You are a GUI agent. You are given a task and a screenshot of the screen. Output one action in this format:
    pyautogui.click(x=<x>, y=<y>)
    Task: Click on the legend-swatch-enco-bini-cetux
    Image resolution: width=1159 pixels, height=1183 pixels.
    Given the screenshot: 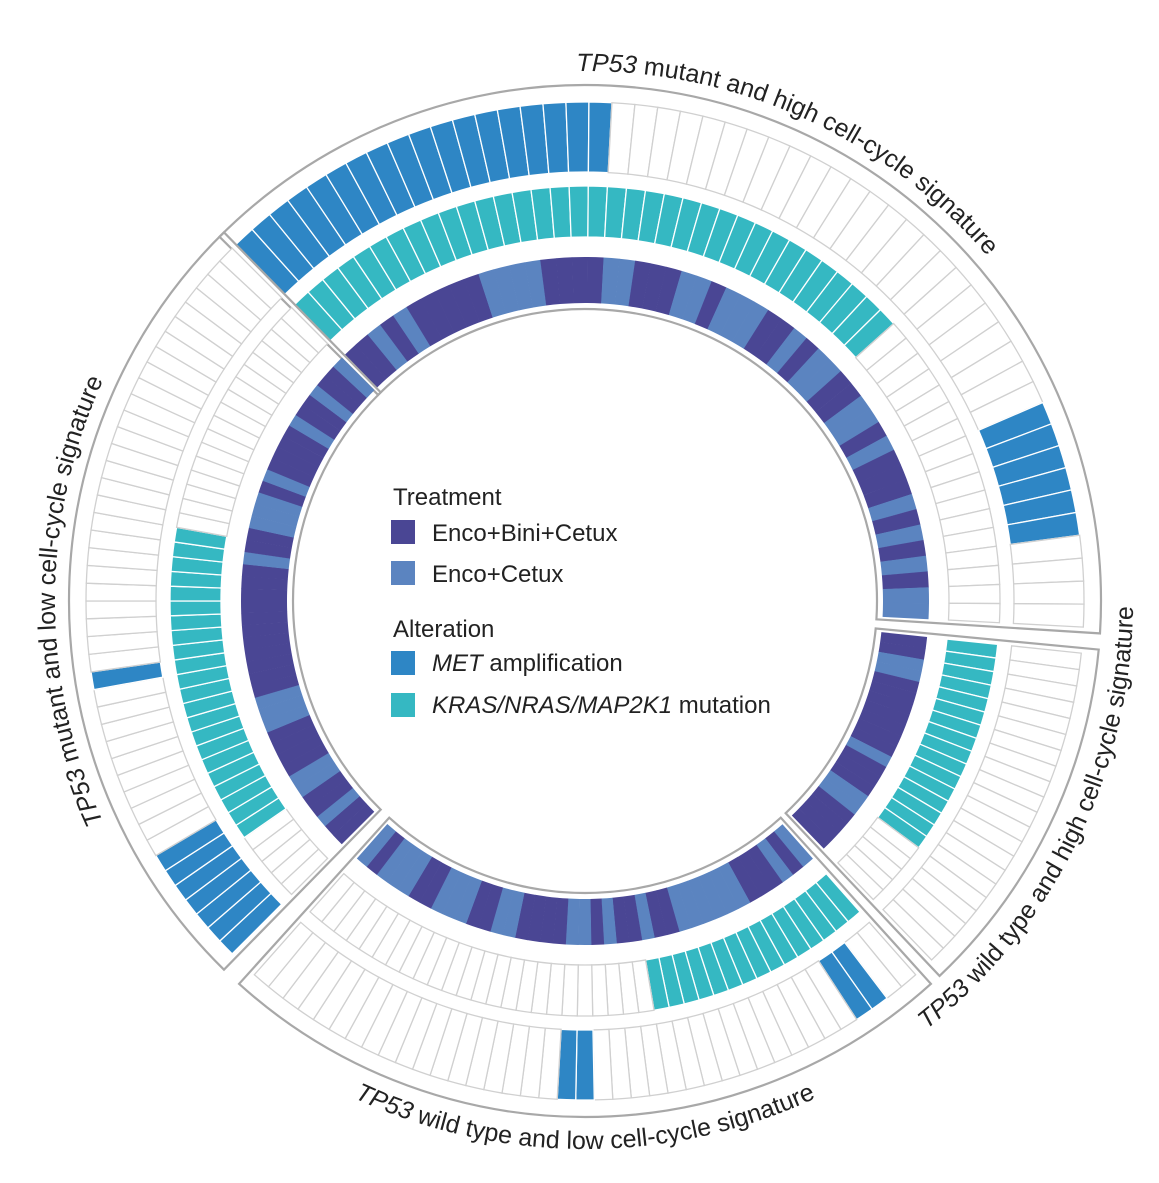 What is the action you would take?
    pyautogui.click(x=403, y=532)
    